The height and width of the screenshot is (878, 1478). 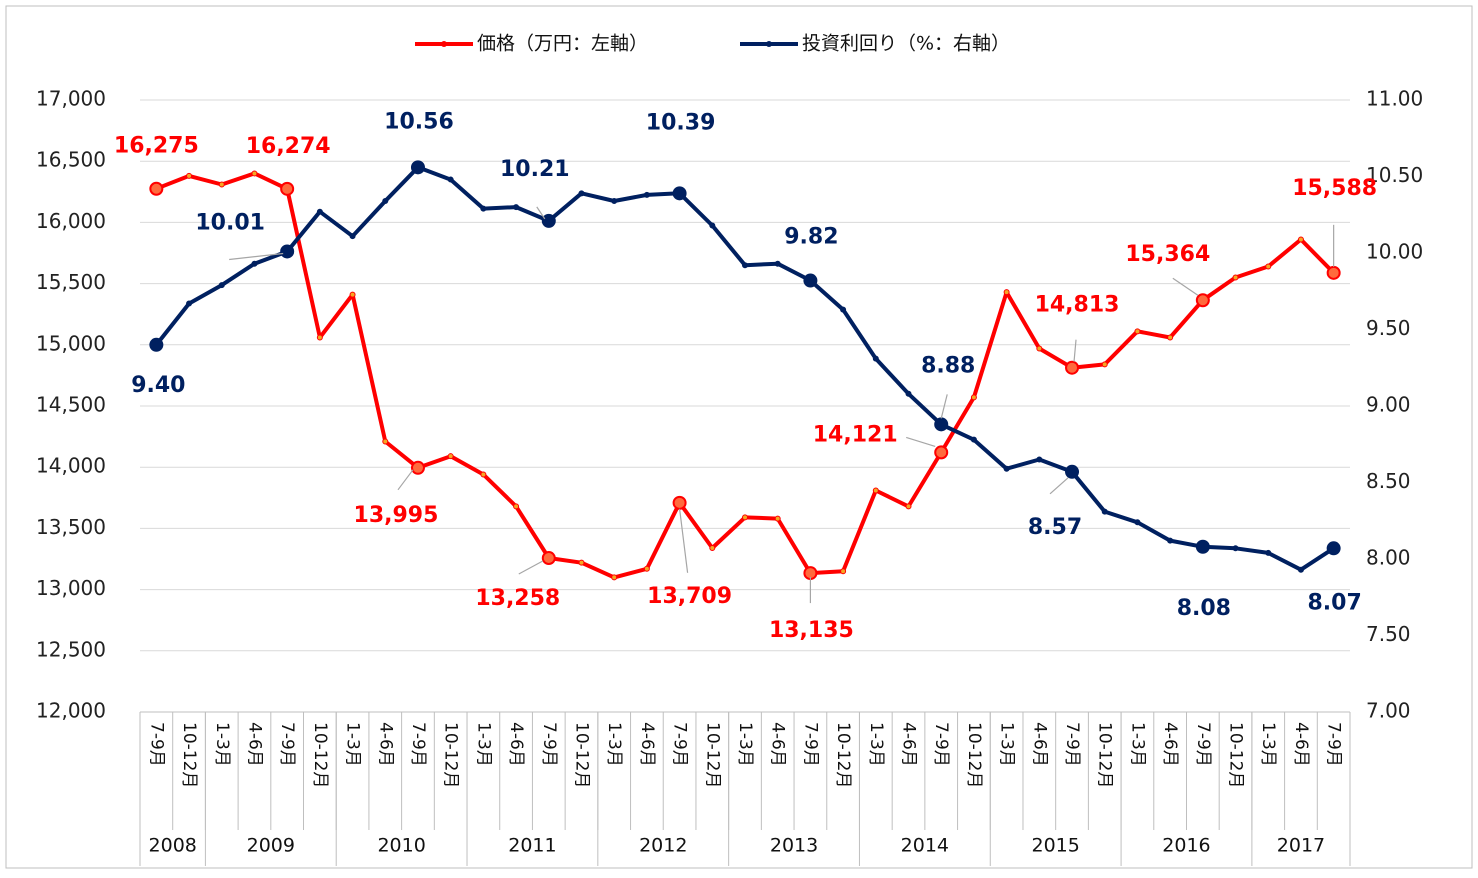 I want to click on data-label: 15,588, so click(x=1334, y=188).